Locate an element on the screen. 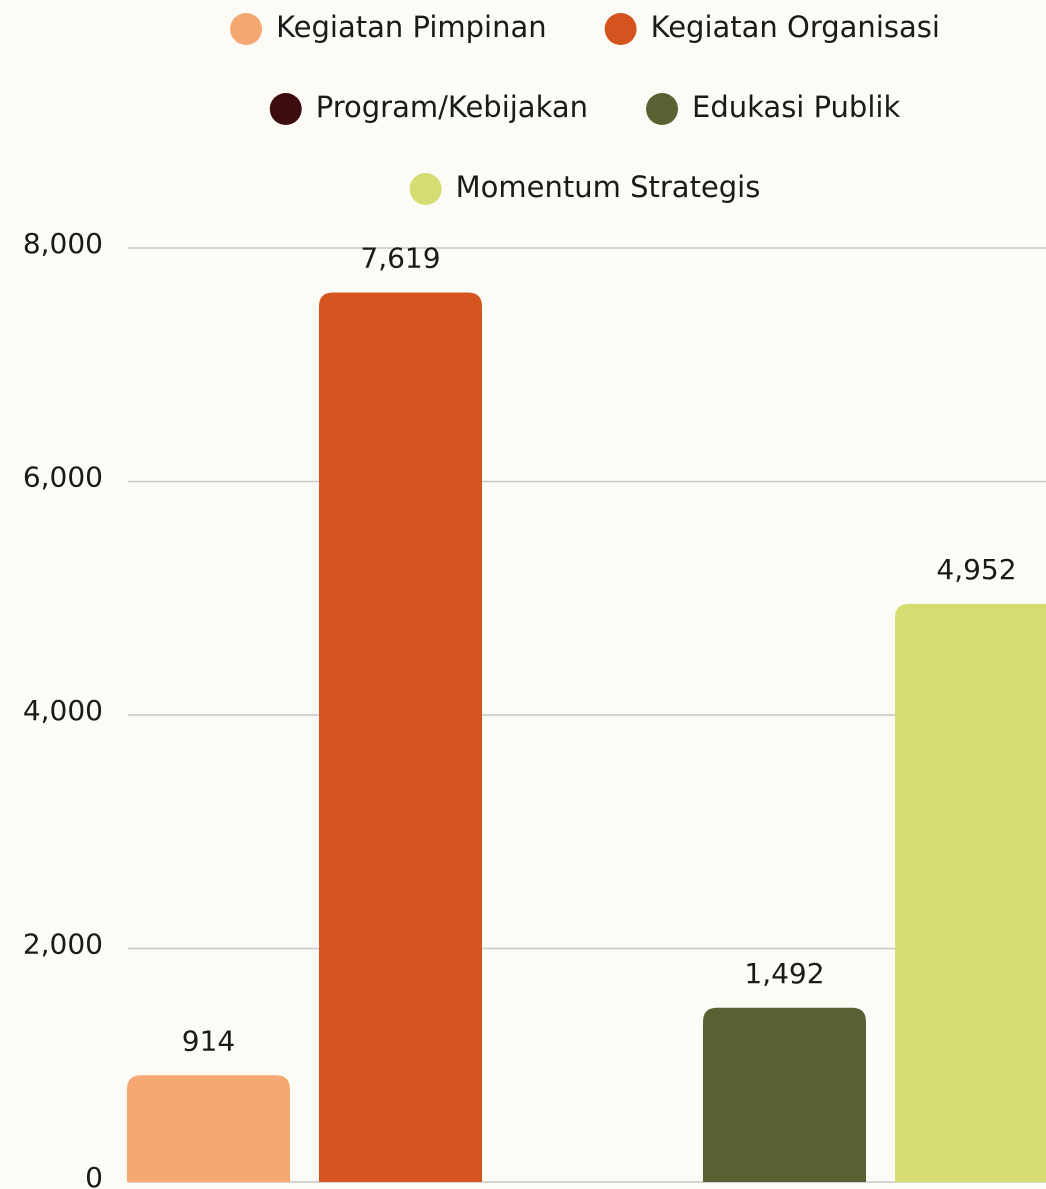  y-tick-label: 2,000 is located at coordinates (63, 944).